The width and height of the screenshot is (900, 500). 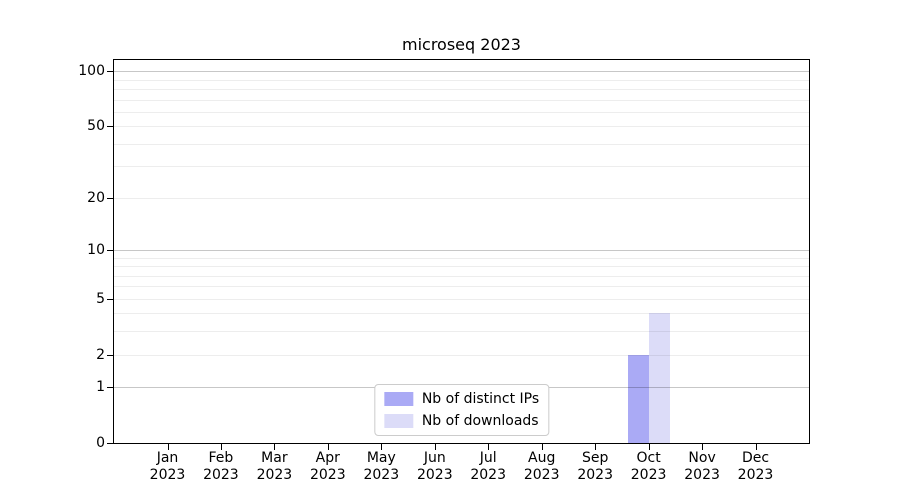 I want to click on x-tick-label: Oct 2023, so click(x=649, y=467).